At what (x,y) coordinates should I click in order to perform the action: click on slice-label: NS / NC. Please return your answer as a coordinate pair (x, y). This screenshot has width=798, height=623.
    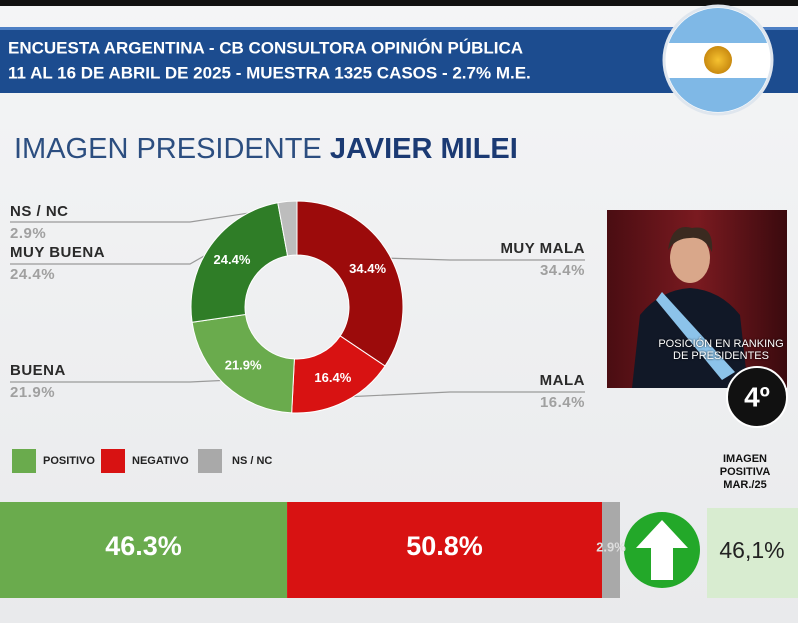
    Looking at the image, I should click on (39, 211).